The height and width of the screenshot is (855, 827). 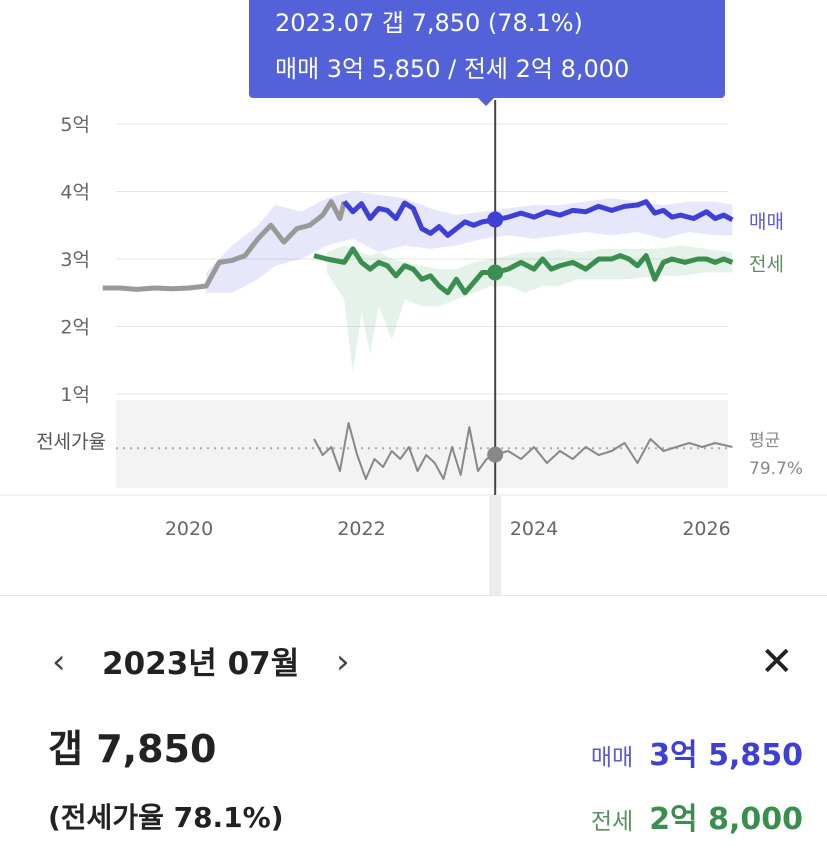 I want to click on jeonse-selected-point, so click(x=495, y=272).